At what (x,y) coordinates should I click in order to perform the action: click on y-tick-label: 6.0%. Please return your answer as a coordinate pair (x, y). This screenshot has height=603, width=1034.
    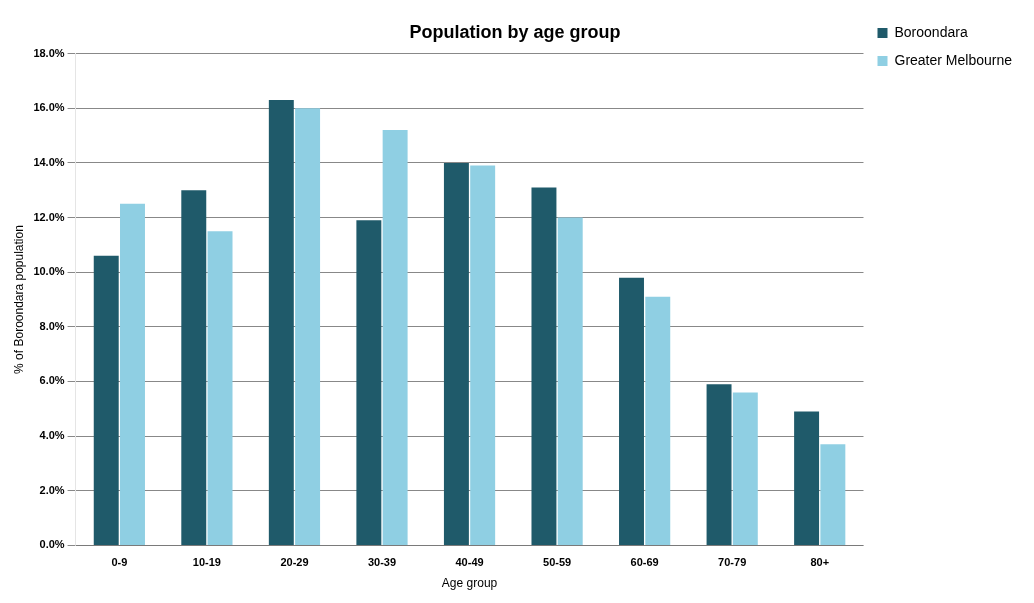
    Looking at the image, I should click on (52, 380).